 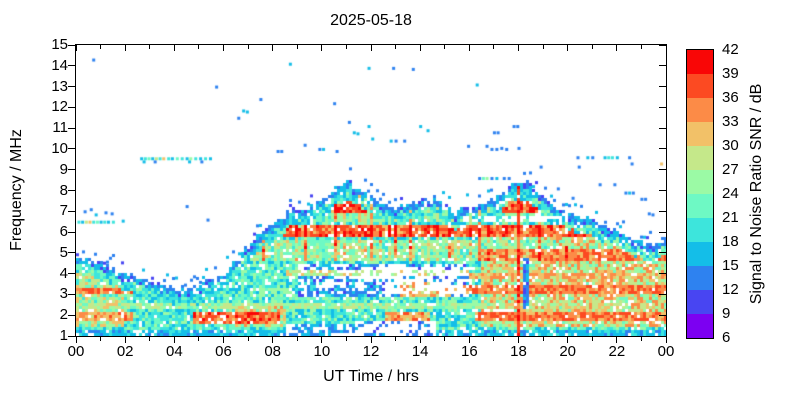 What do you see at coordinates (63, 190) in the screenshot?
I see `y-tick-label: 8` at bounding box center [63, 190].